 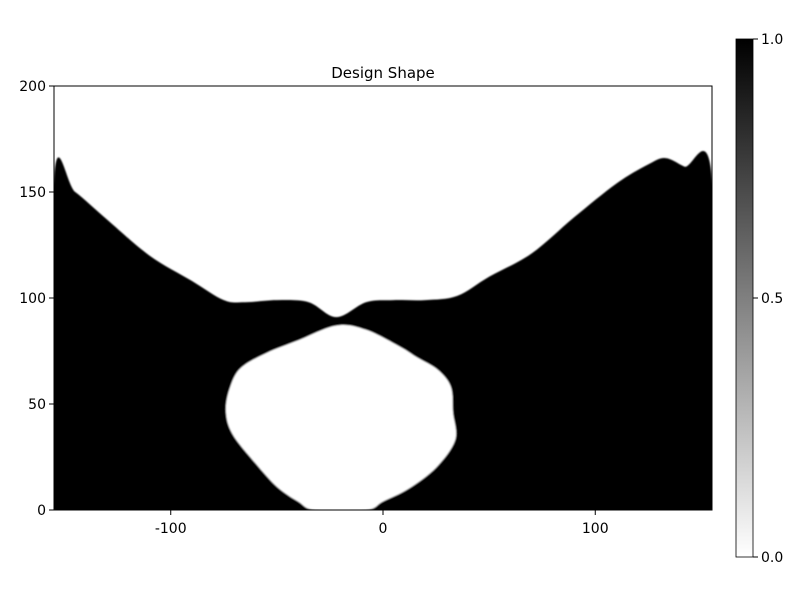 I want to click on colorbar-tick-label: 1.0, so click(x=772, y=40).